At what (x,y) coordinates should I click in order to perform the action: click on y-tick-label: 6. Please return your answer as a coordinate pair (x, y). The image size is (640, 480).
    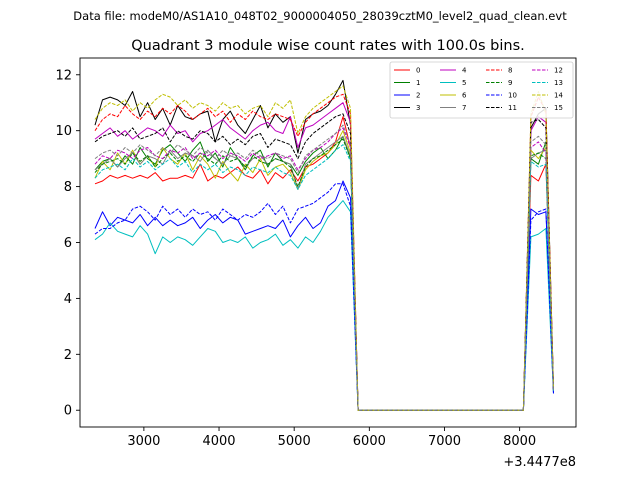
    Looking at the image, I should click on (68, 243).